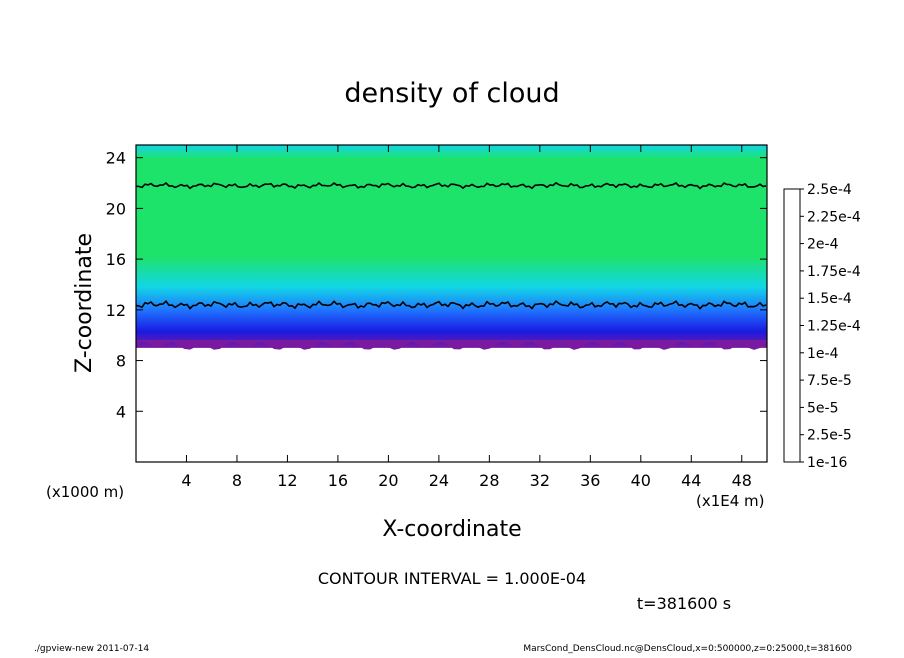  What do you see at coordinates (388, 480) in the screenshot?
I see `x-tick-label: 20` at bounding box center [388, 480].